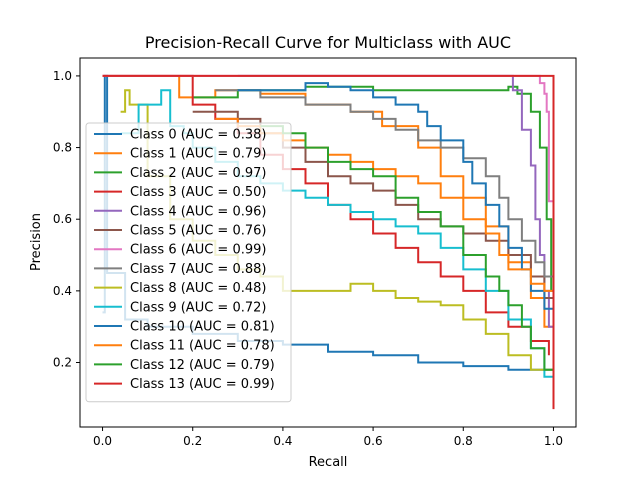 The width and height of the screenshot is (640, 480). What do you see at coordinates (198, 269) in the screenshot?
I see `legend-entry: Class 7 (AUC = 0.88)` at bounding box center [198, 269].